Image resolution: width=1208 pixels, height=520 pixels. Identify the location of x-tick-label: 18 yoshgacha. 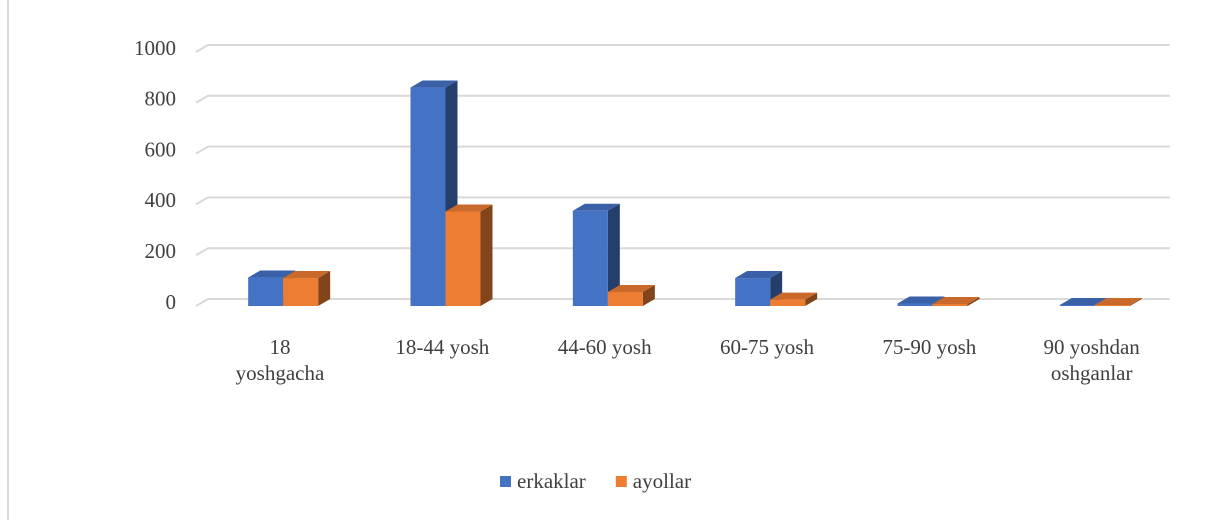
(280, 360).